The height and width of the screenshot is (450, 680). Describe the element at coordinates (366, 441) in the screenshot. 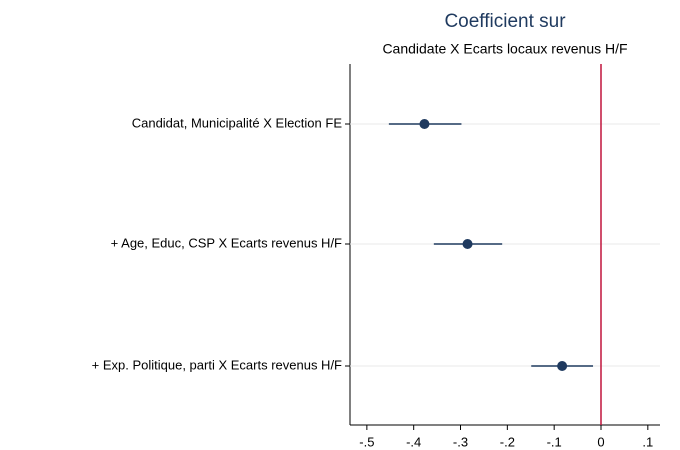

I see `x-tick-label: -.5` at that location.